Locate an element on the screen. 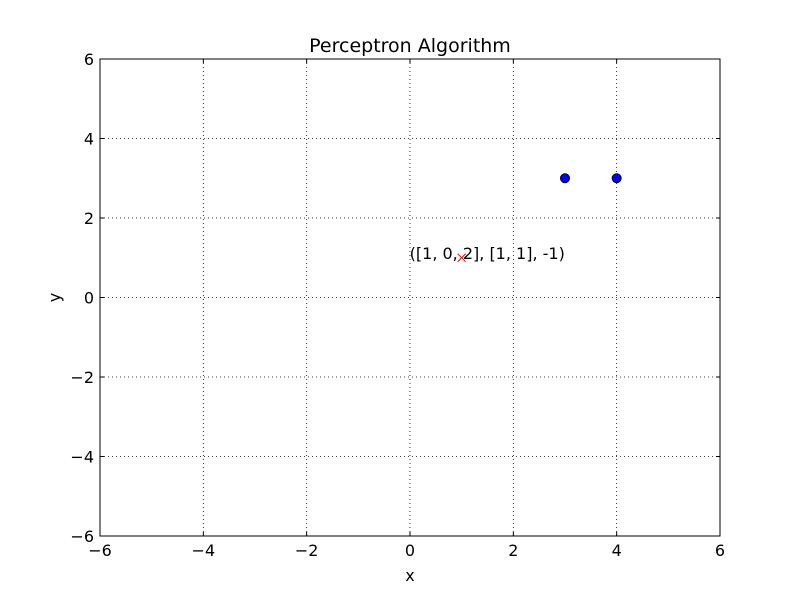  y-tick-label: −6 is located at coordinates (82, 536).